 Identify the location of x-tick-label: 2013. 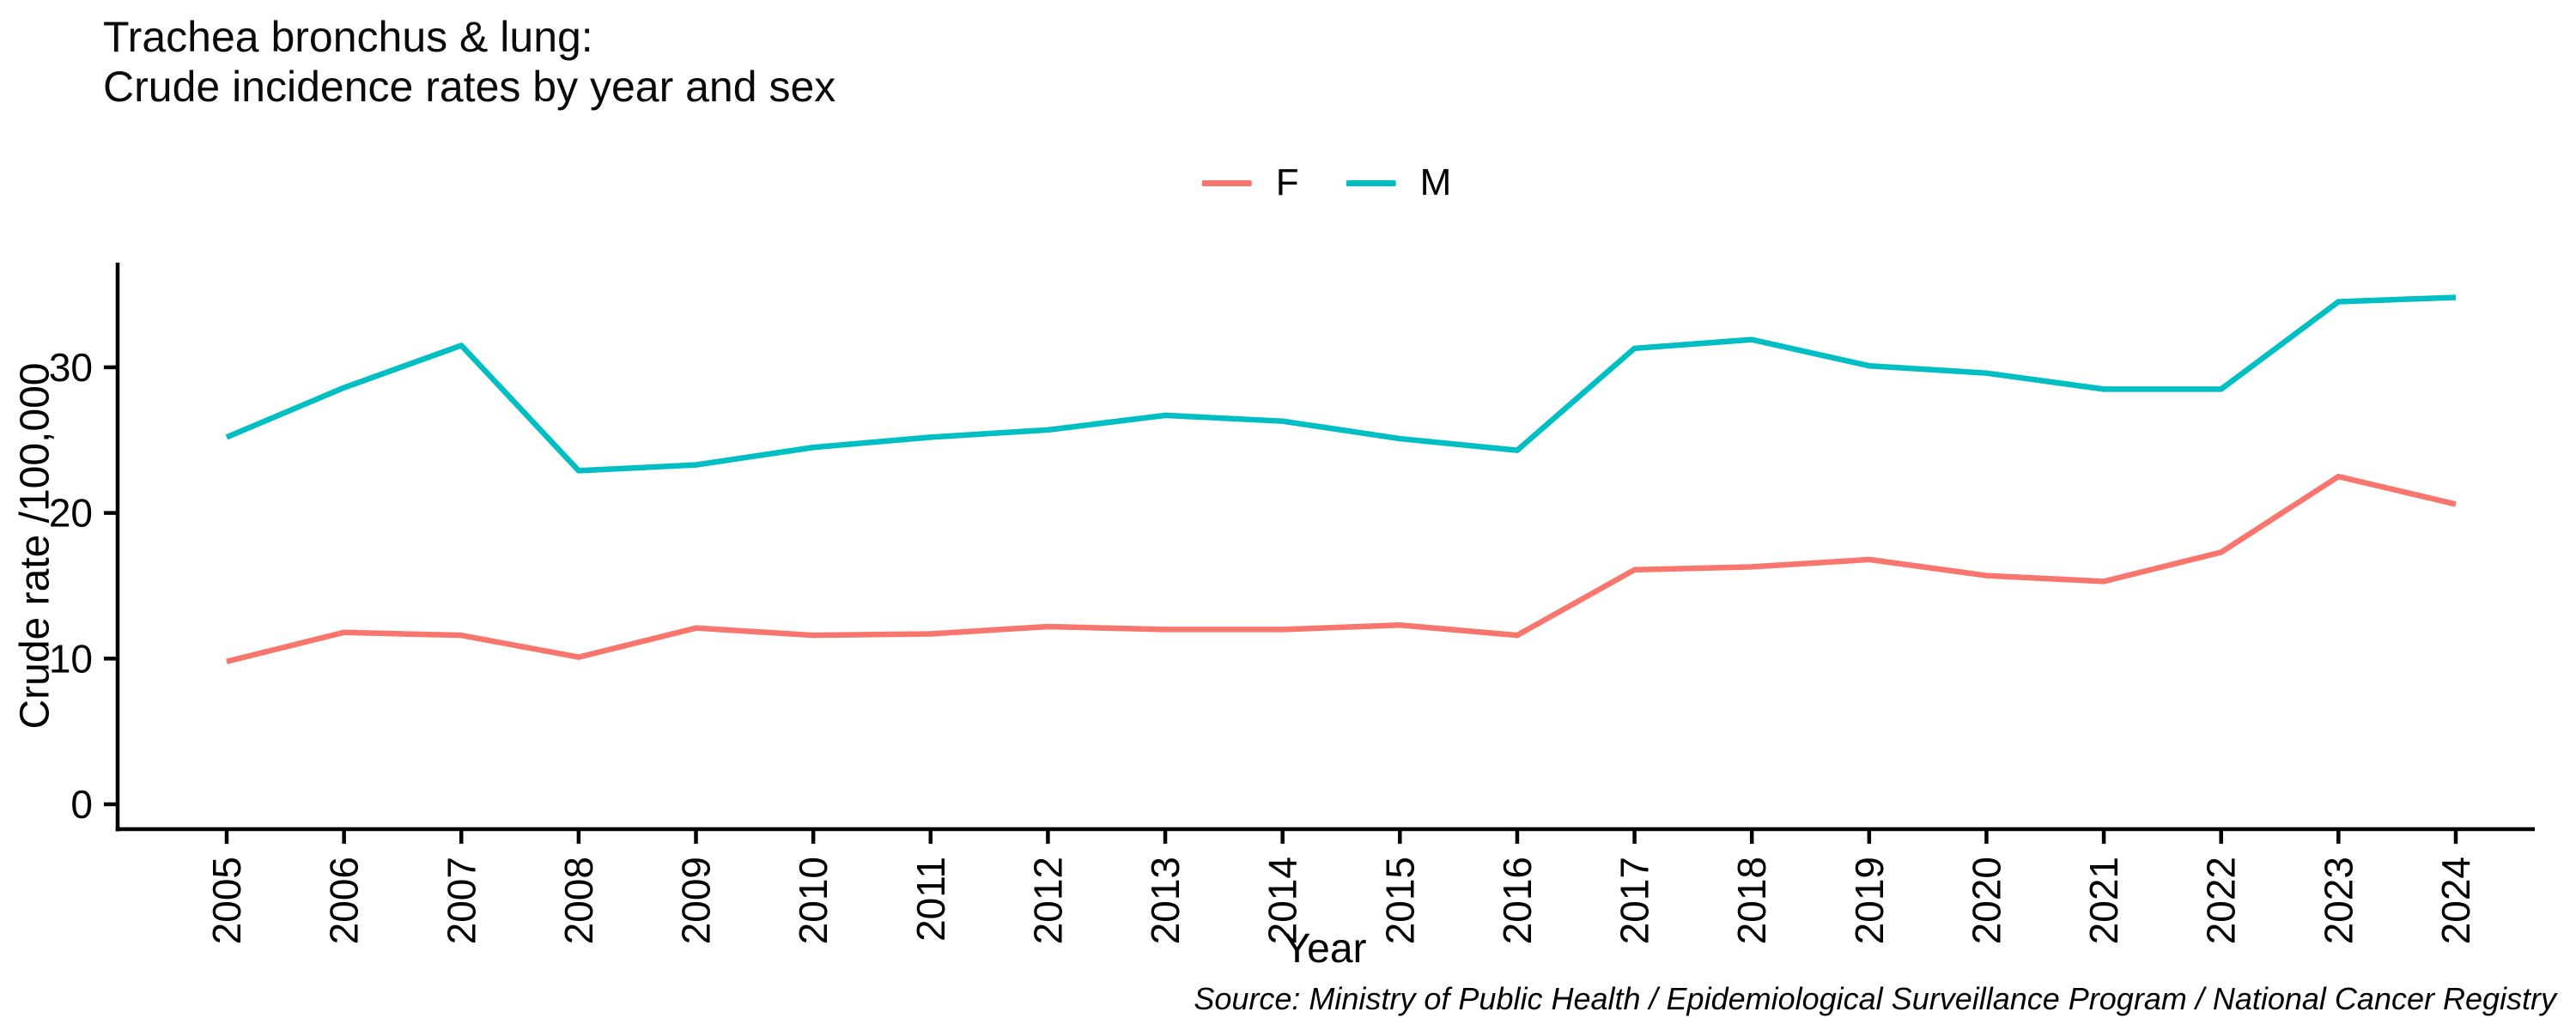
(1166, 900).